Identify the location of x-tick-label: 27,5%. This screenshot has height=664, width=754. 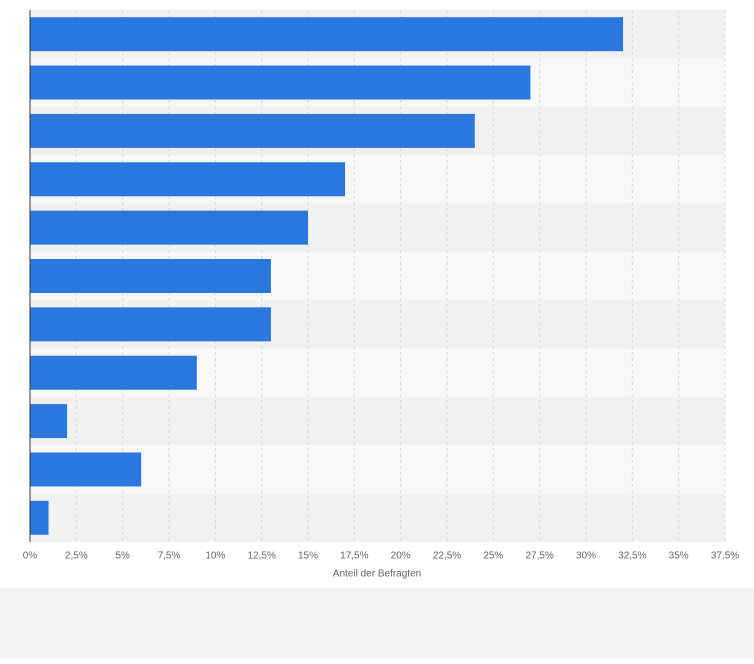
(539, 556).